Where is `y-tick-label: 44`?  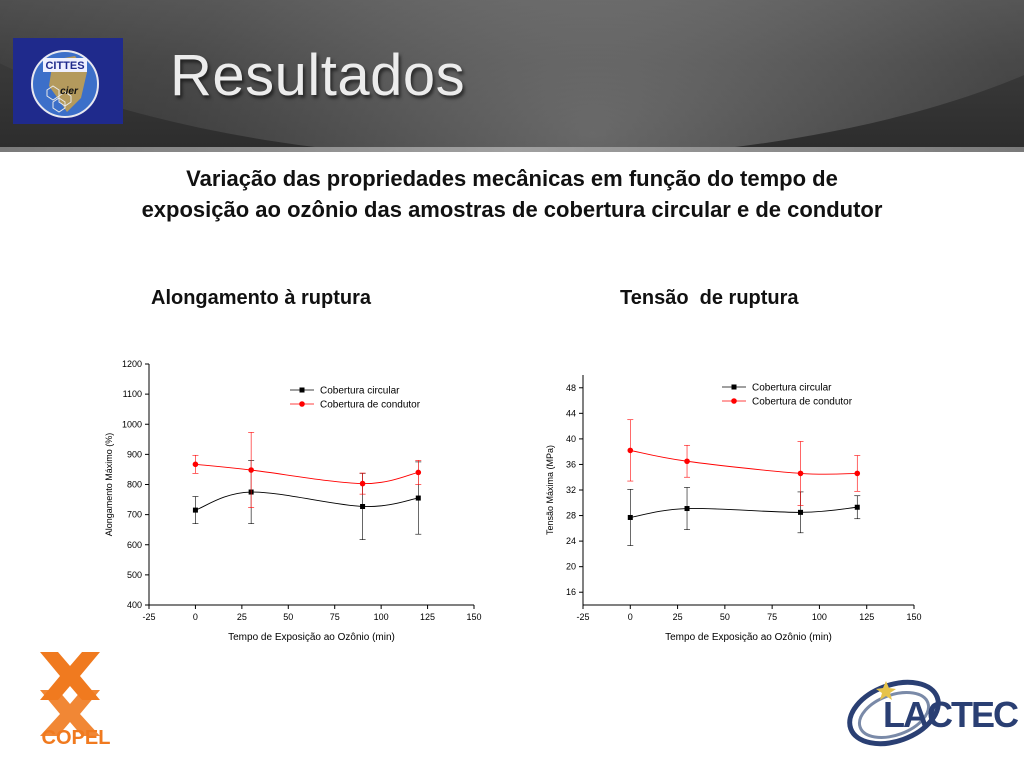 y-tick-label: 44 is located at coordinates (571, 413).